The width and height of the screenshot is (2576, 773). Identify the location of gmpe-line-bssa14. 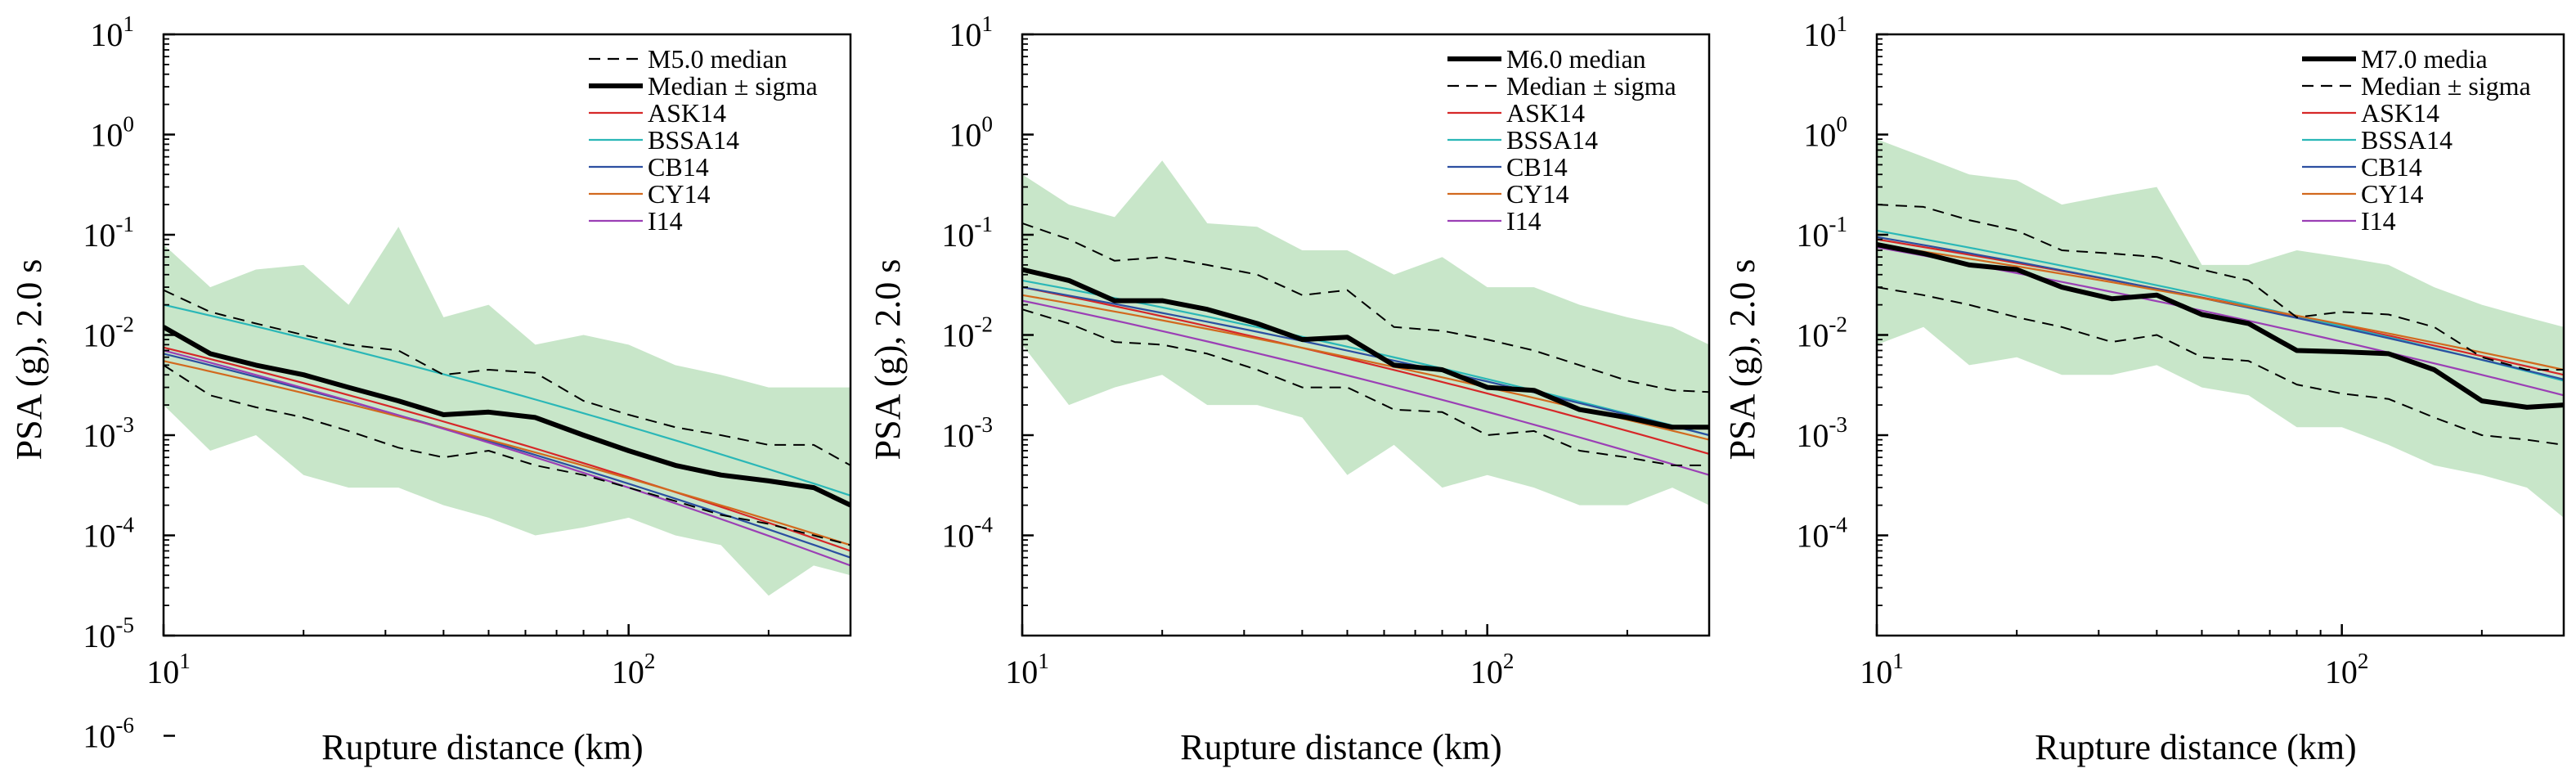
(507, 400).